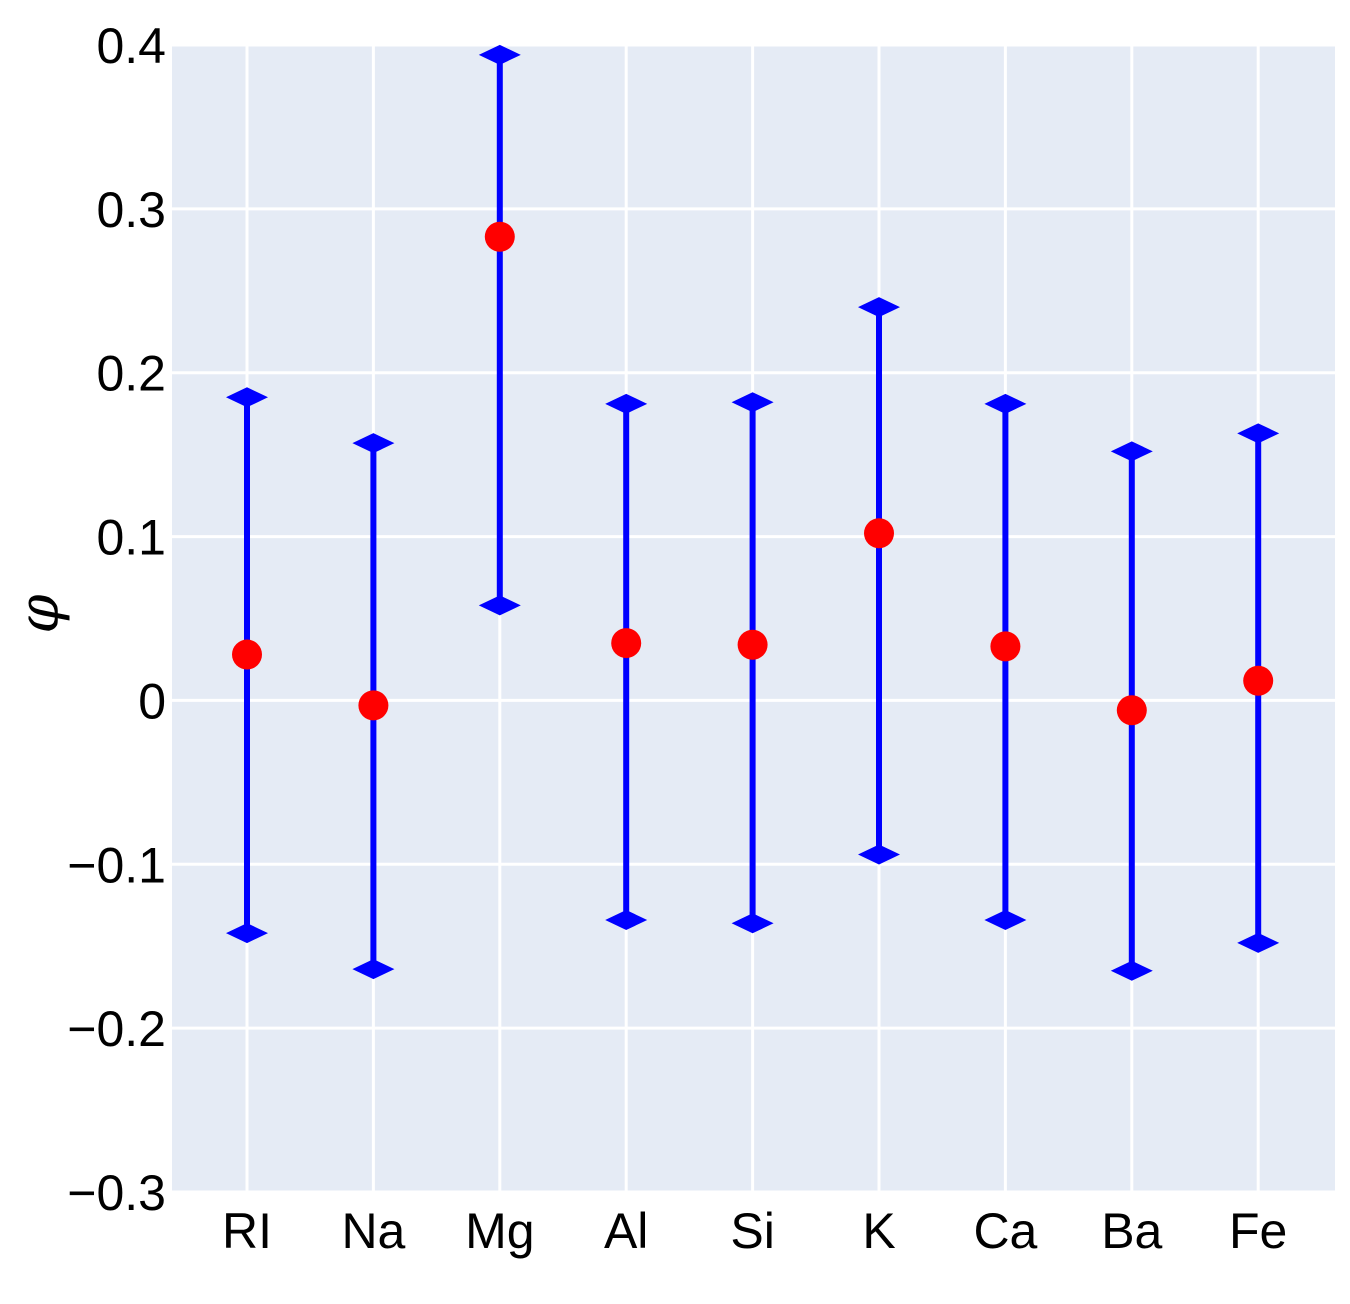 The image size is (1350, 1304). I want to click on x-tick-label: RI, so click(247, 1231).